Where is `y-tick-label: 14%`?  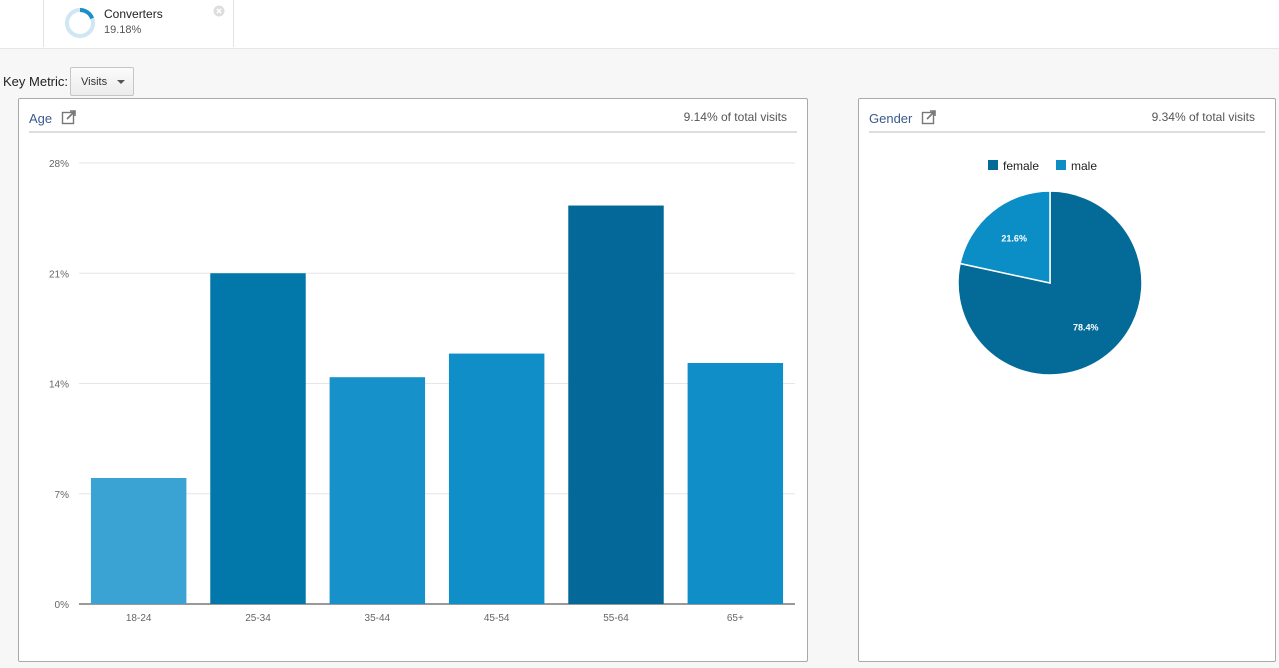
y-tick-label: 14% is located at coordinates (59, 385).